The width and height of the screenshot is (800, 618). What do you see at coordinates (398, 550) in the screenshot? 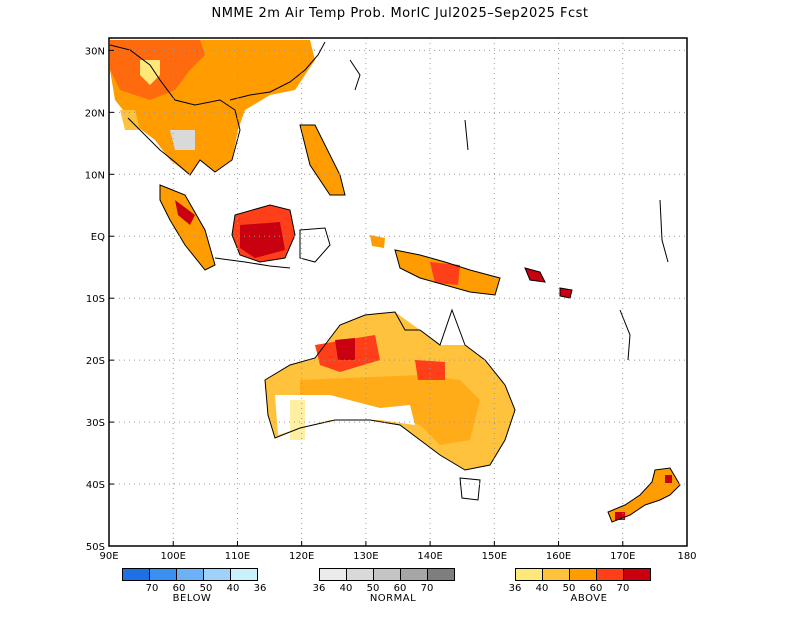
I see `x-axis-labels: 90E 100E 110E 120E 130E 140E 150E 160E 170E 180` at bounding box center [398, 550].